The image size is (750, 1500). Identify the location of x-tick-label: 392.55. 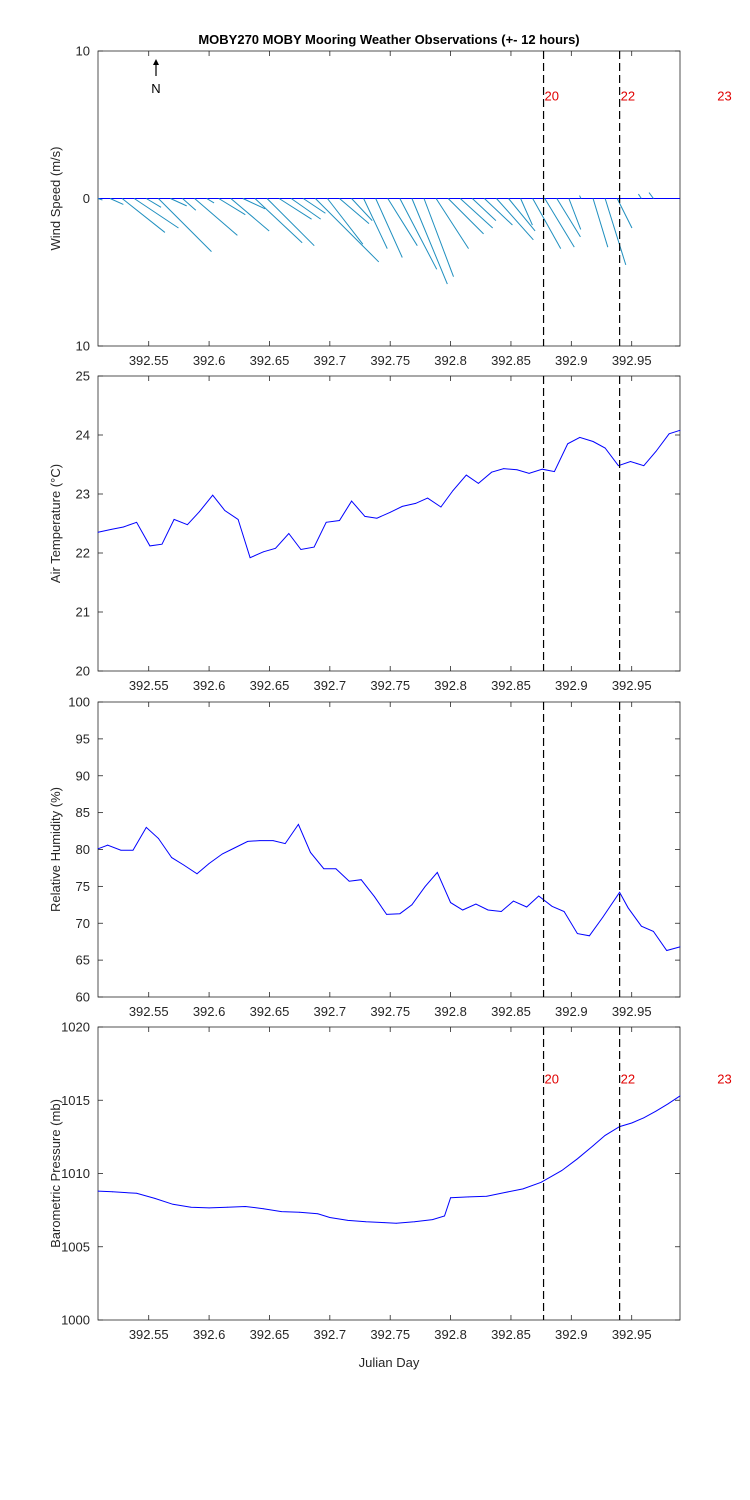
(149, 685).